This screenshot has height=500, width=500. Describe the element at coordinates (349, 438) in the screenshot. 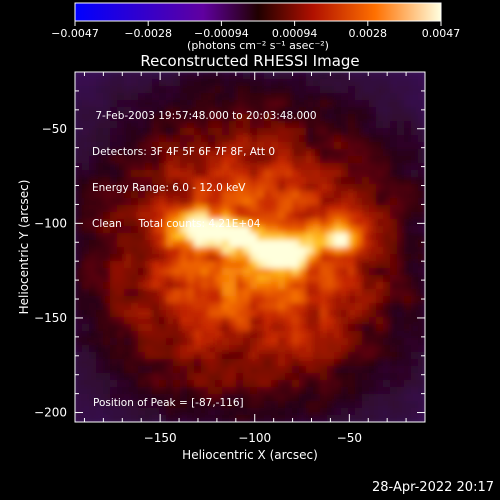

I see `x-tick-label: −50` at that location.